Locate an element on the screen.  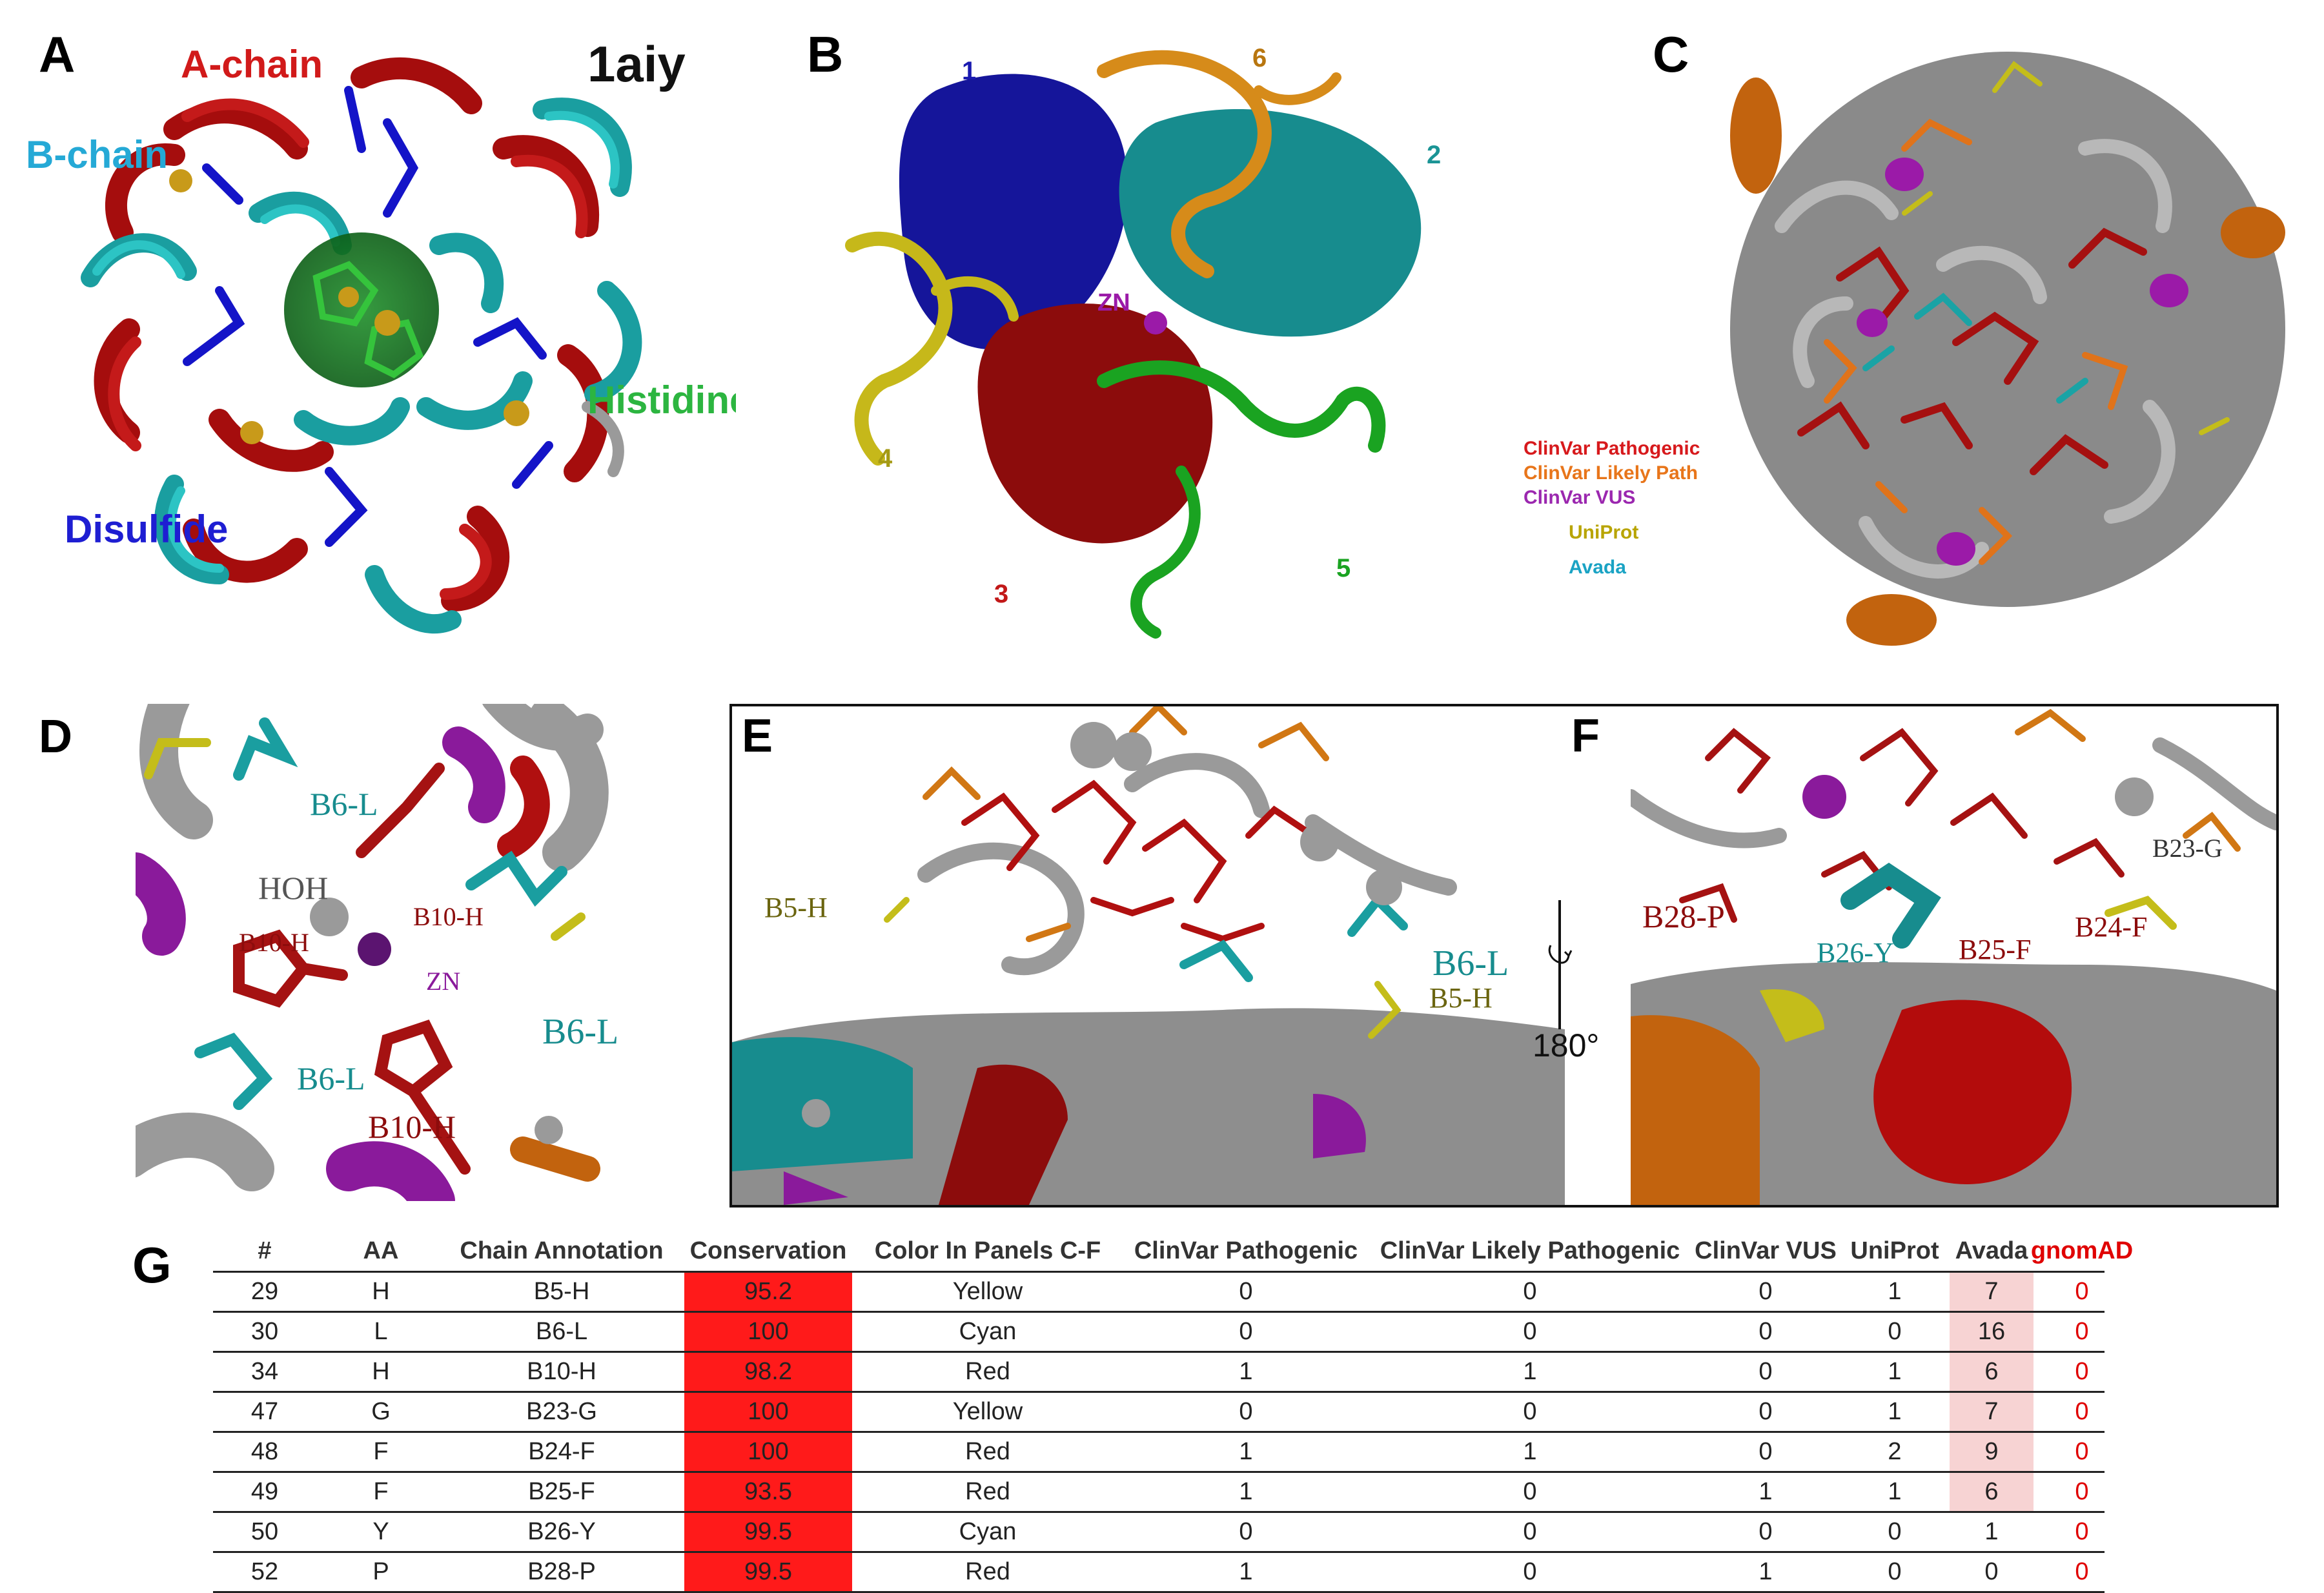
header-clinvar-likely-pathogenic: ClinVar Likely Pathogenic is located at coordinates (1530, 1250).